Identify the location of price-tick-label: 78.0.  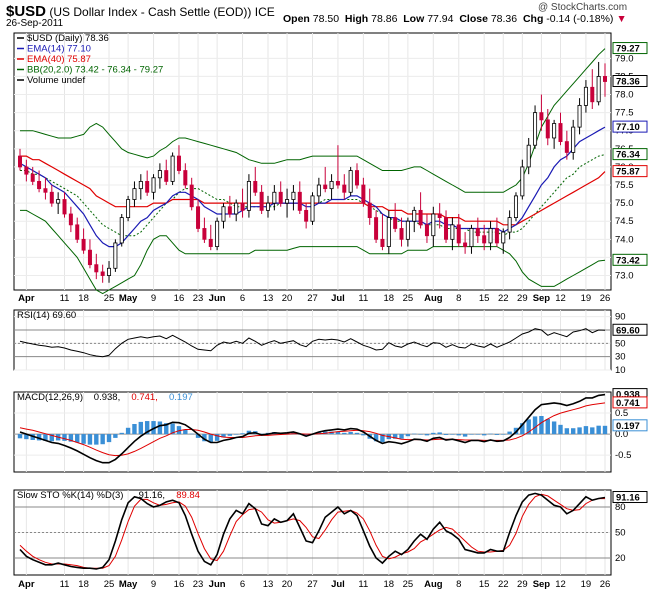
(624, 95).